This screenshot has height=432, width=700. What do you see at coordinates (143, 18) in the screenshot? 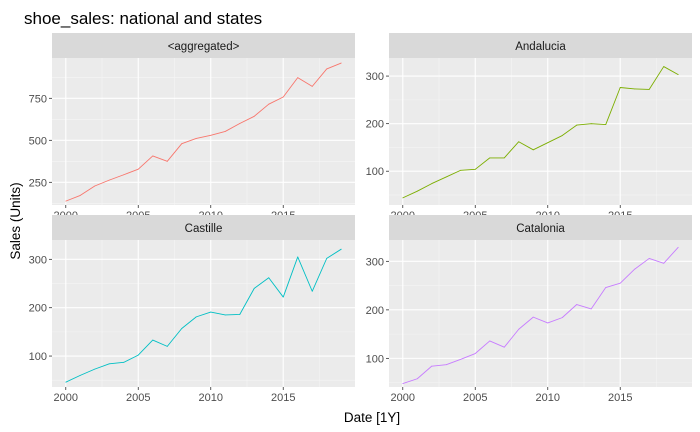
I see `chart-title: shoe_sales: national and states` at bounding box center [143, 18].